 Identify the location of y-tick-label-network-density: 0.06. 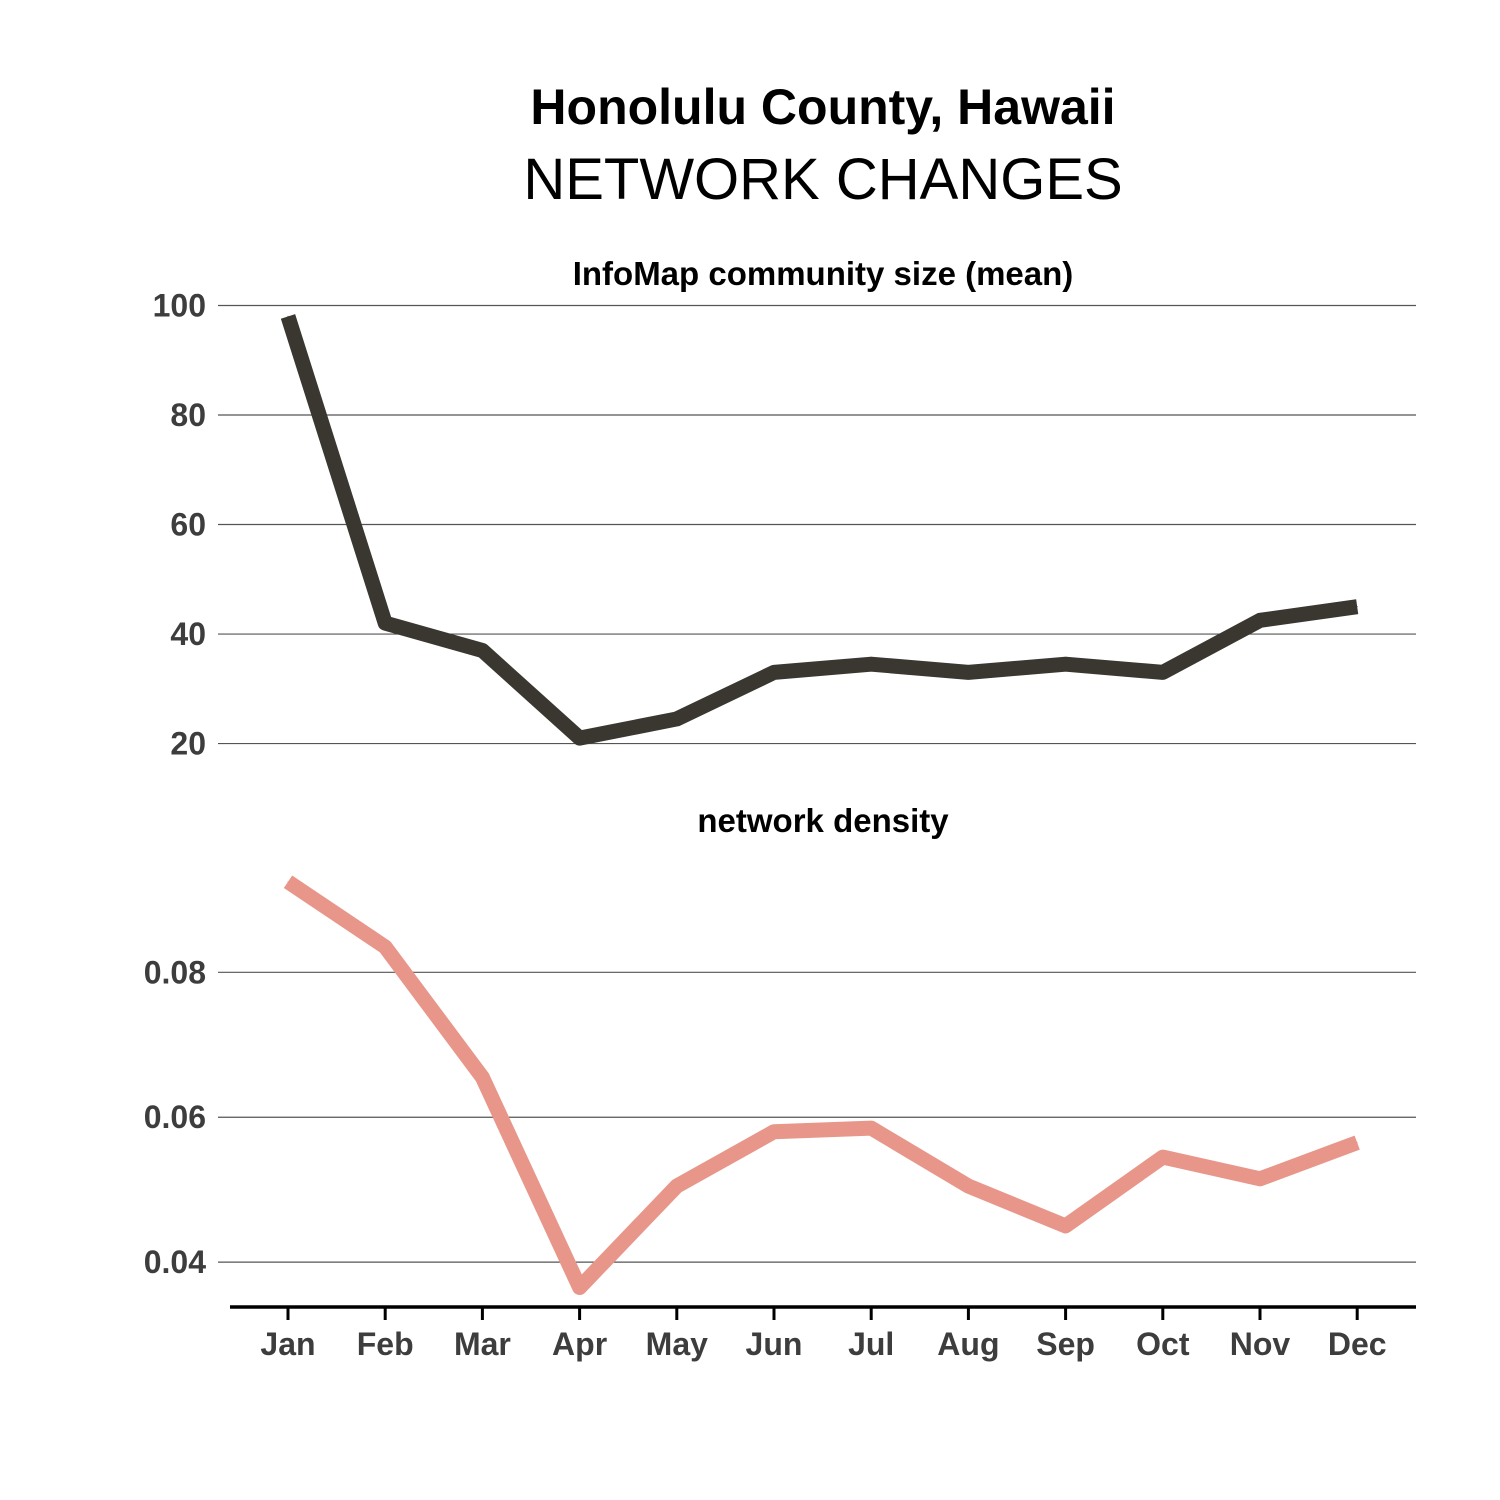
(175, 1117).